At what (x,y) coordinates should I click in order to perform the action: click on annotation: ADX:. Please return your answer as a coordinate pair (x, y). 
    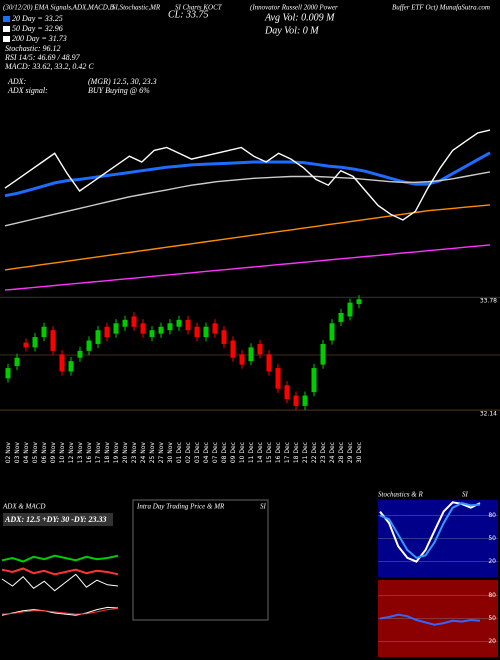
    Looking at the image, I should click on (17, 81).